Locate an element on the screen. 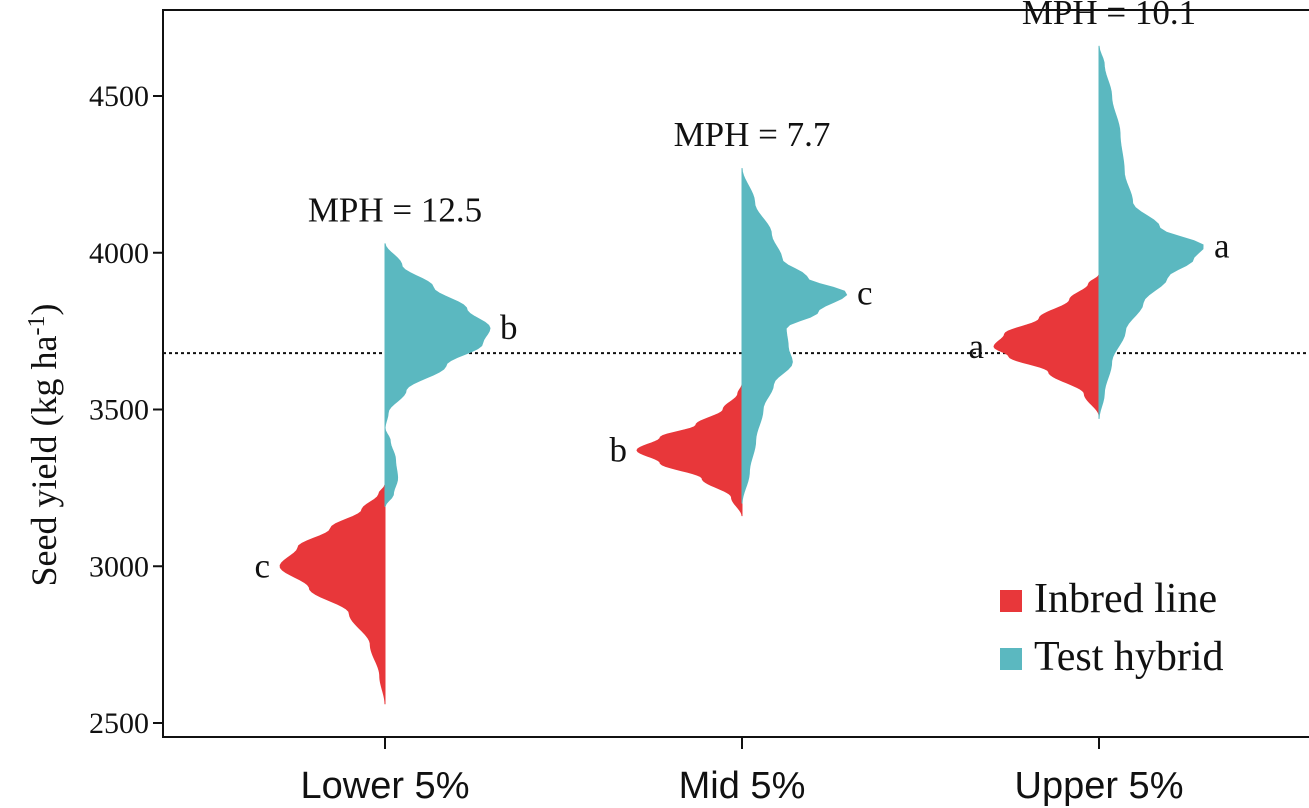 Image resolution: width=1309 pixels, height=808 pixels. mph-label-mid-5pct: MPH = 7.7 is located at coordinates (752, 134).